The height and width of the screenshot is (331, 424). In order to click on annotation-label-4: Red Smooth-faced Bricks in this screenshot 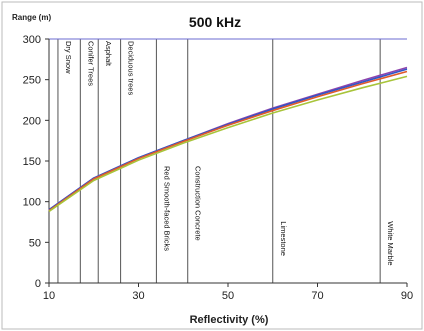, I will do `click(166, 208)`.